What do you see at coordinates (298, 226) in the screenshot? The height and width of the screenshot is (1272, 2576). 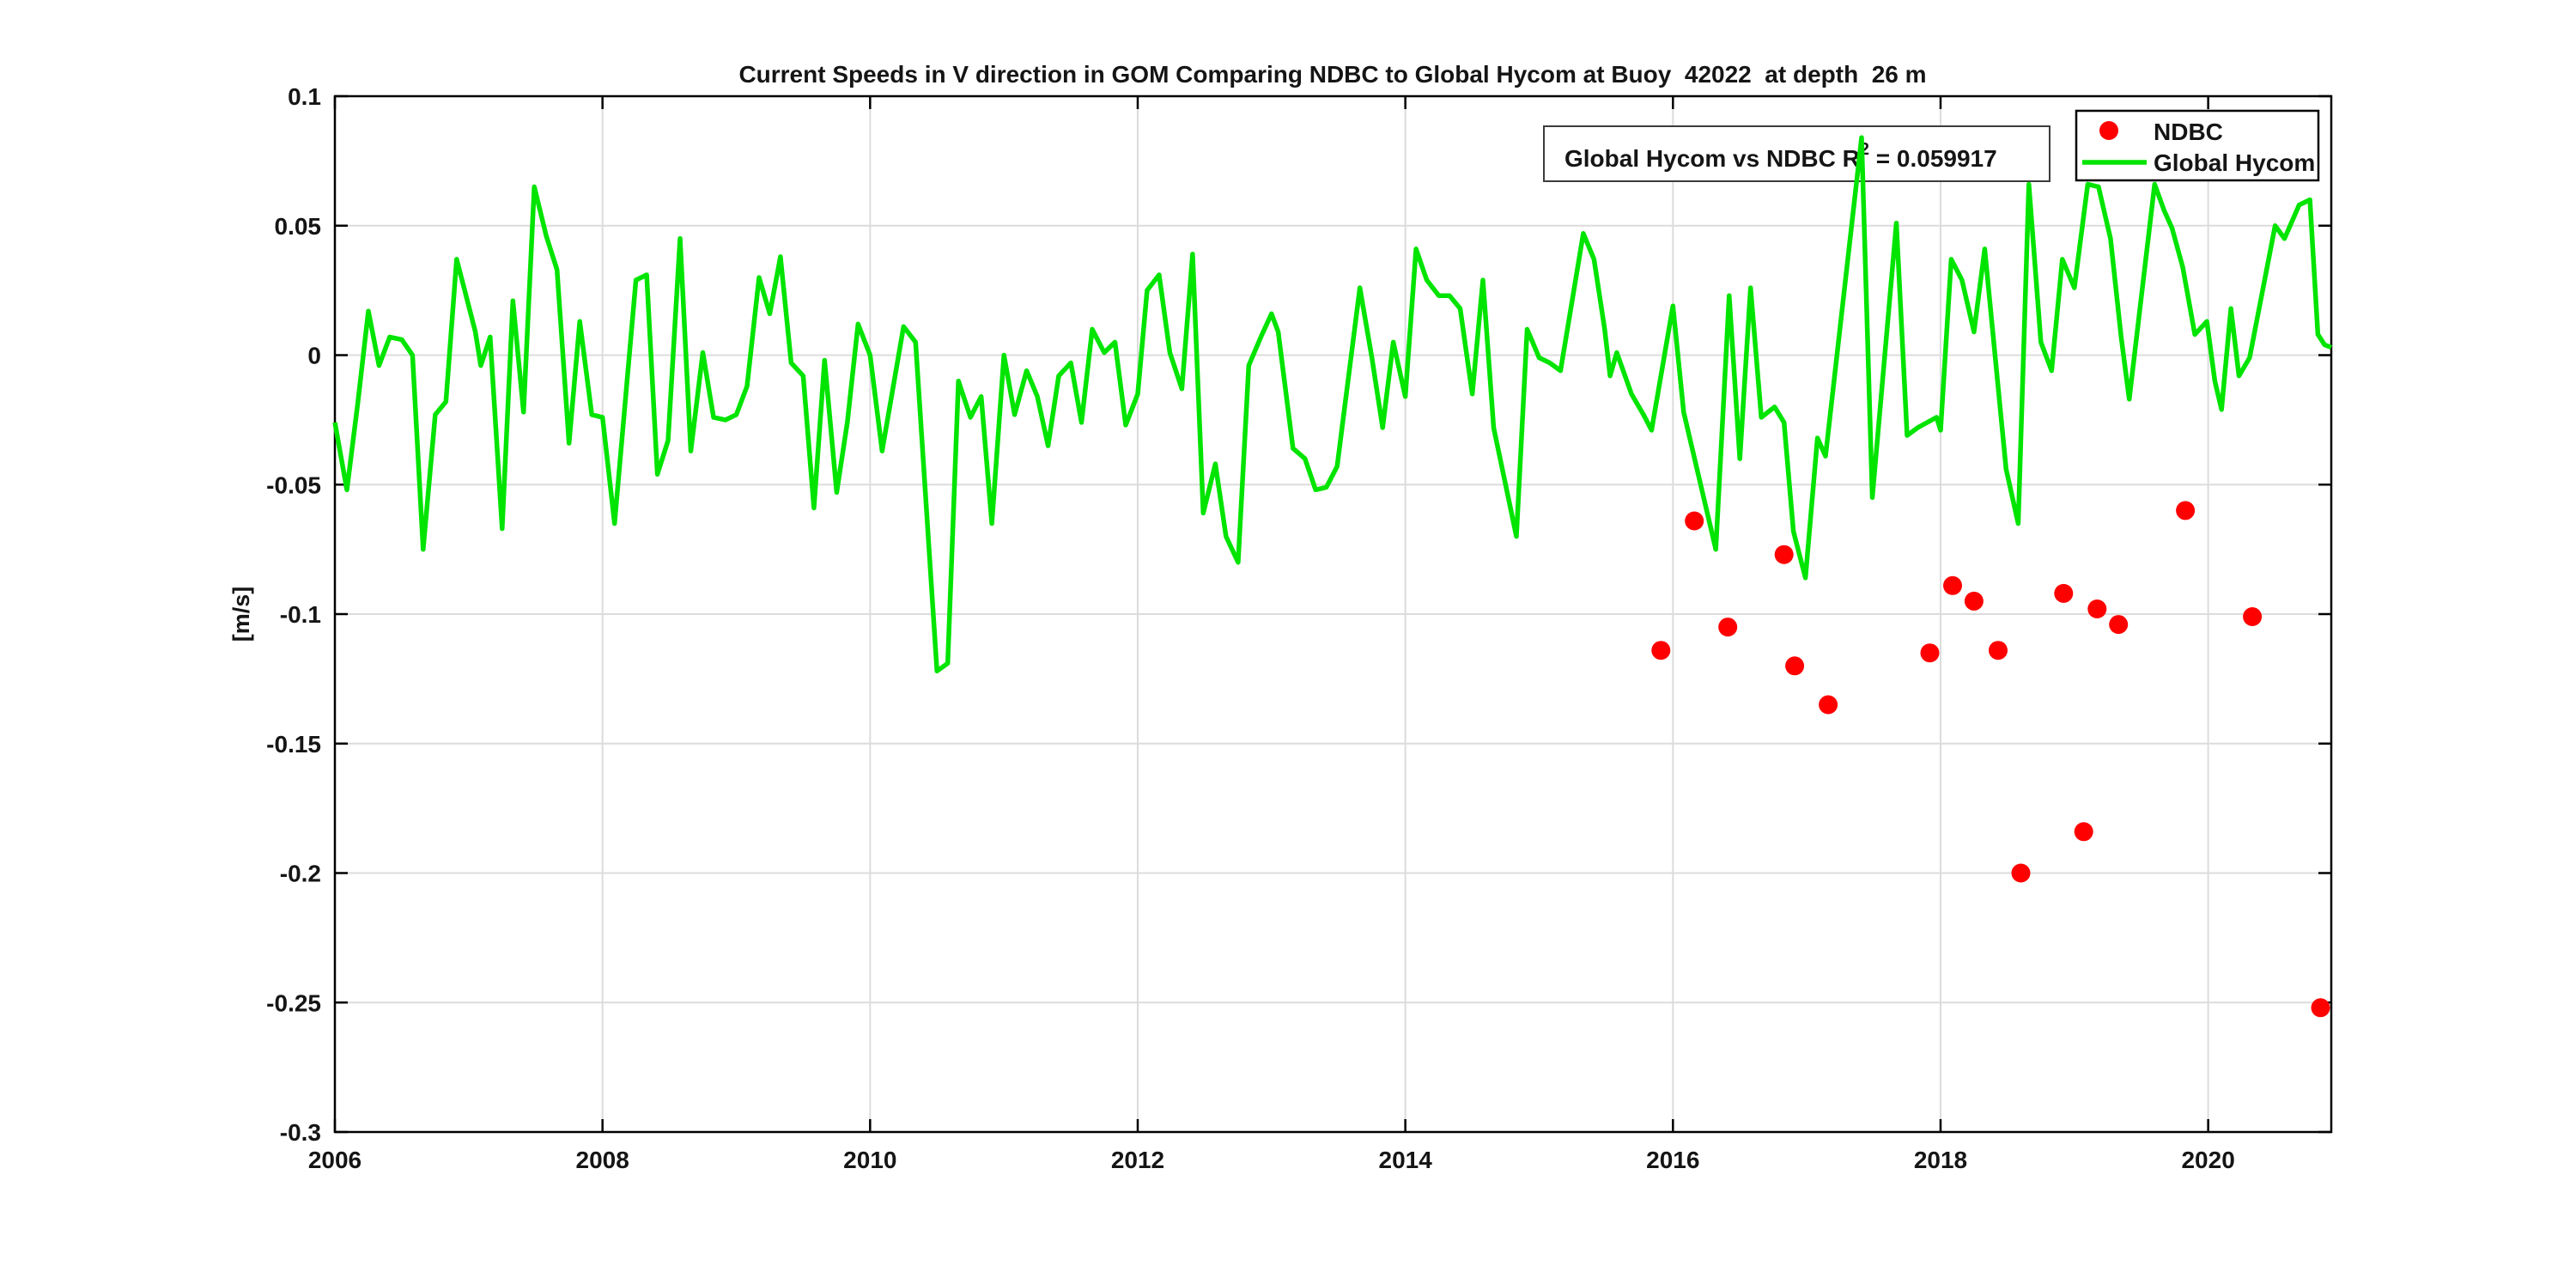 I see `y-tick-label: 0.05` at bounding box center [298, 226].